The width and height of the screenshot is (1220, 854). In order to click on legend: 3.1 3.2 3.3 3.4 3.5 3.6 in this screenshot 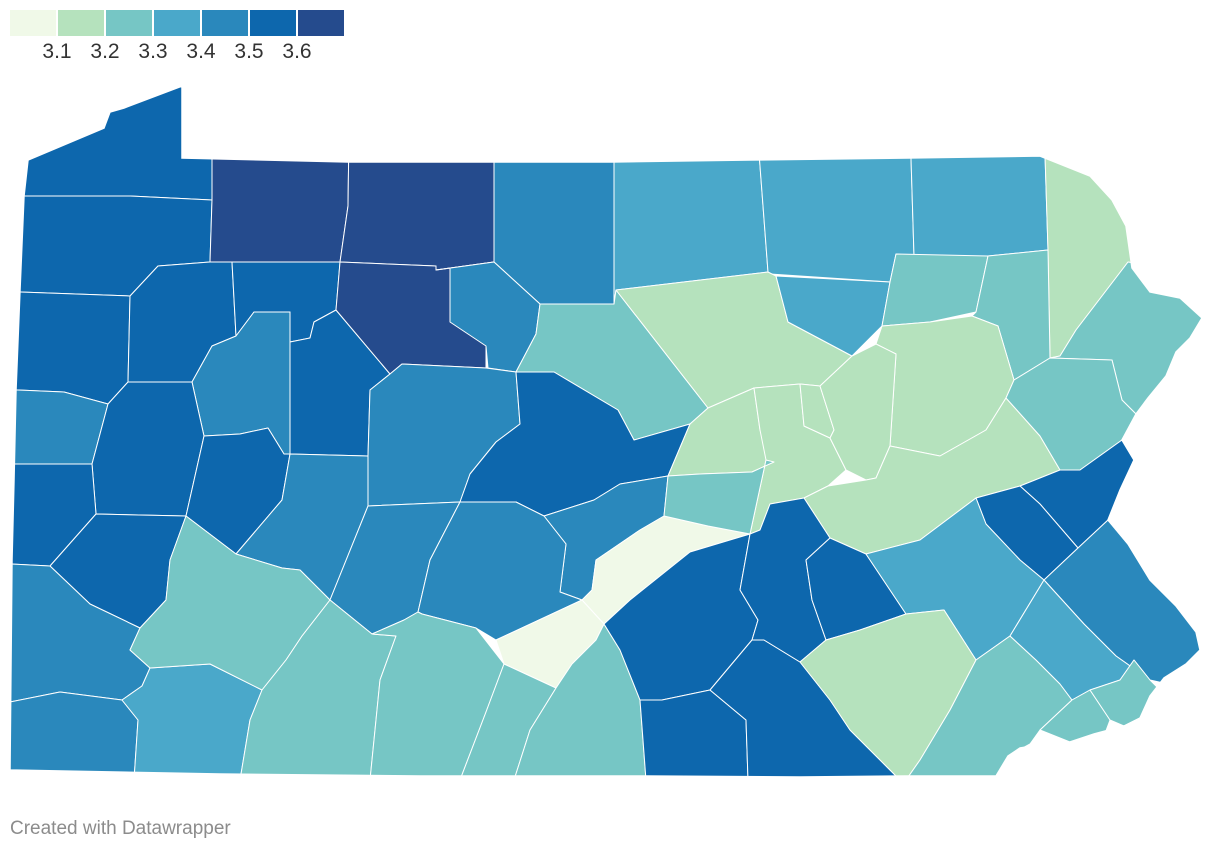, I will do `click(177, 40)`.